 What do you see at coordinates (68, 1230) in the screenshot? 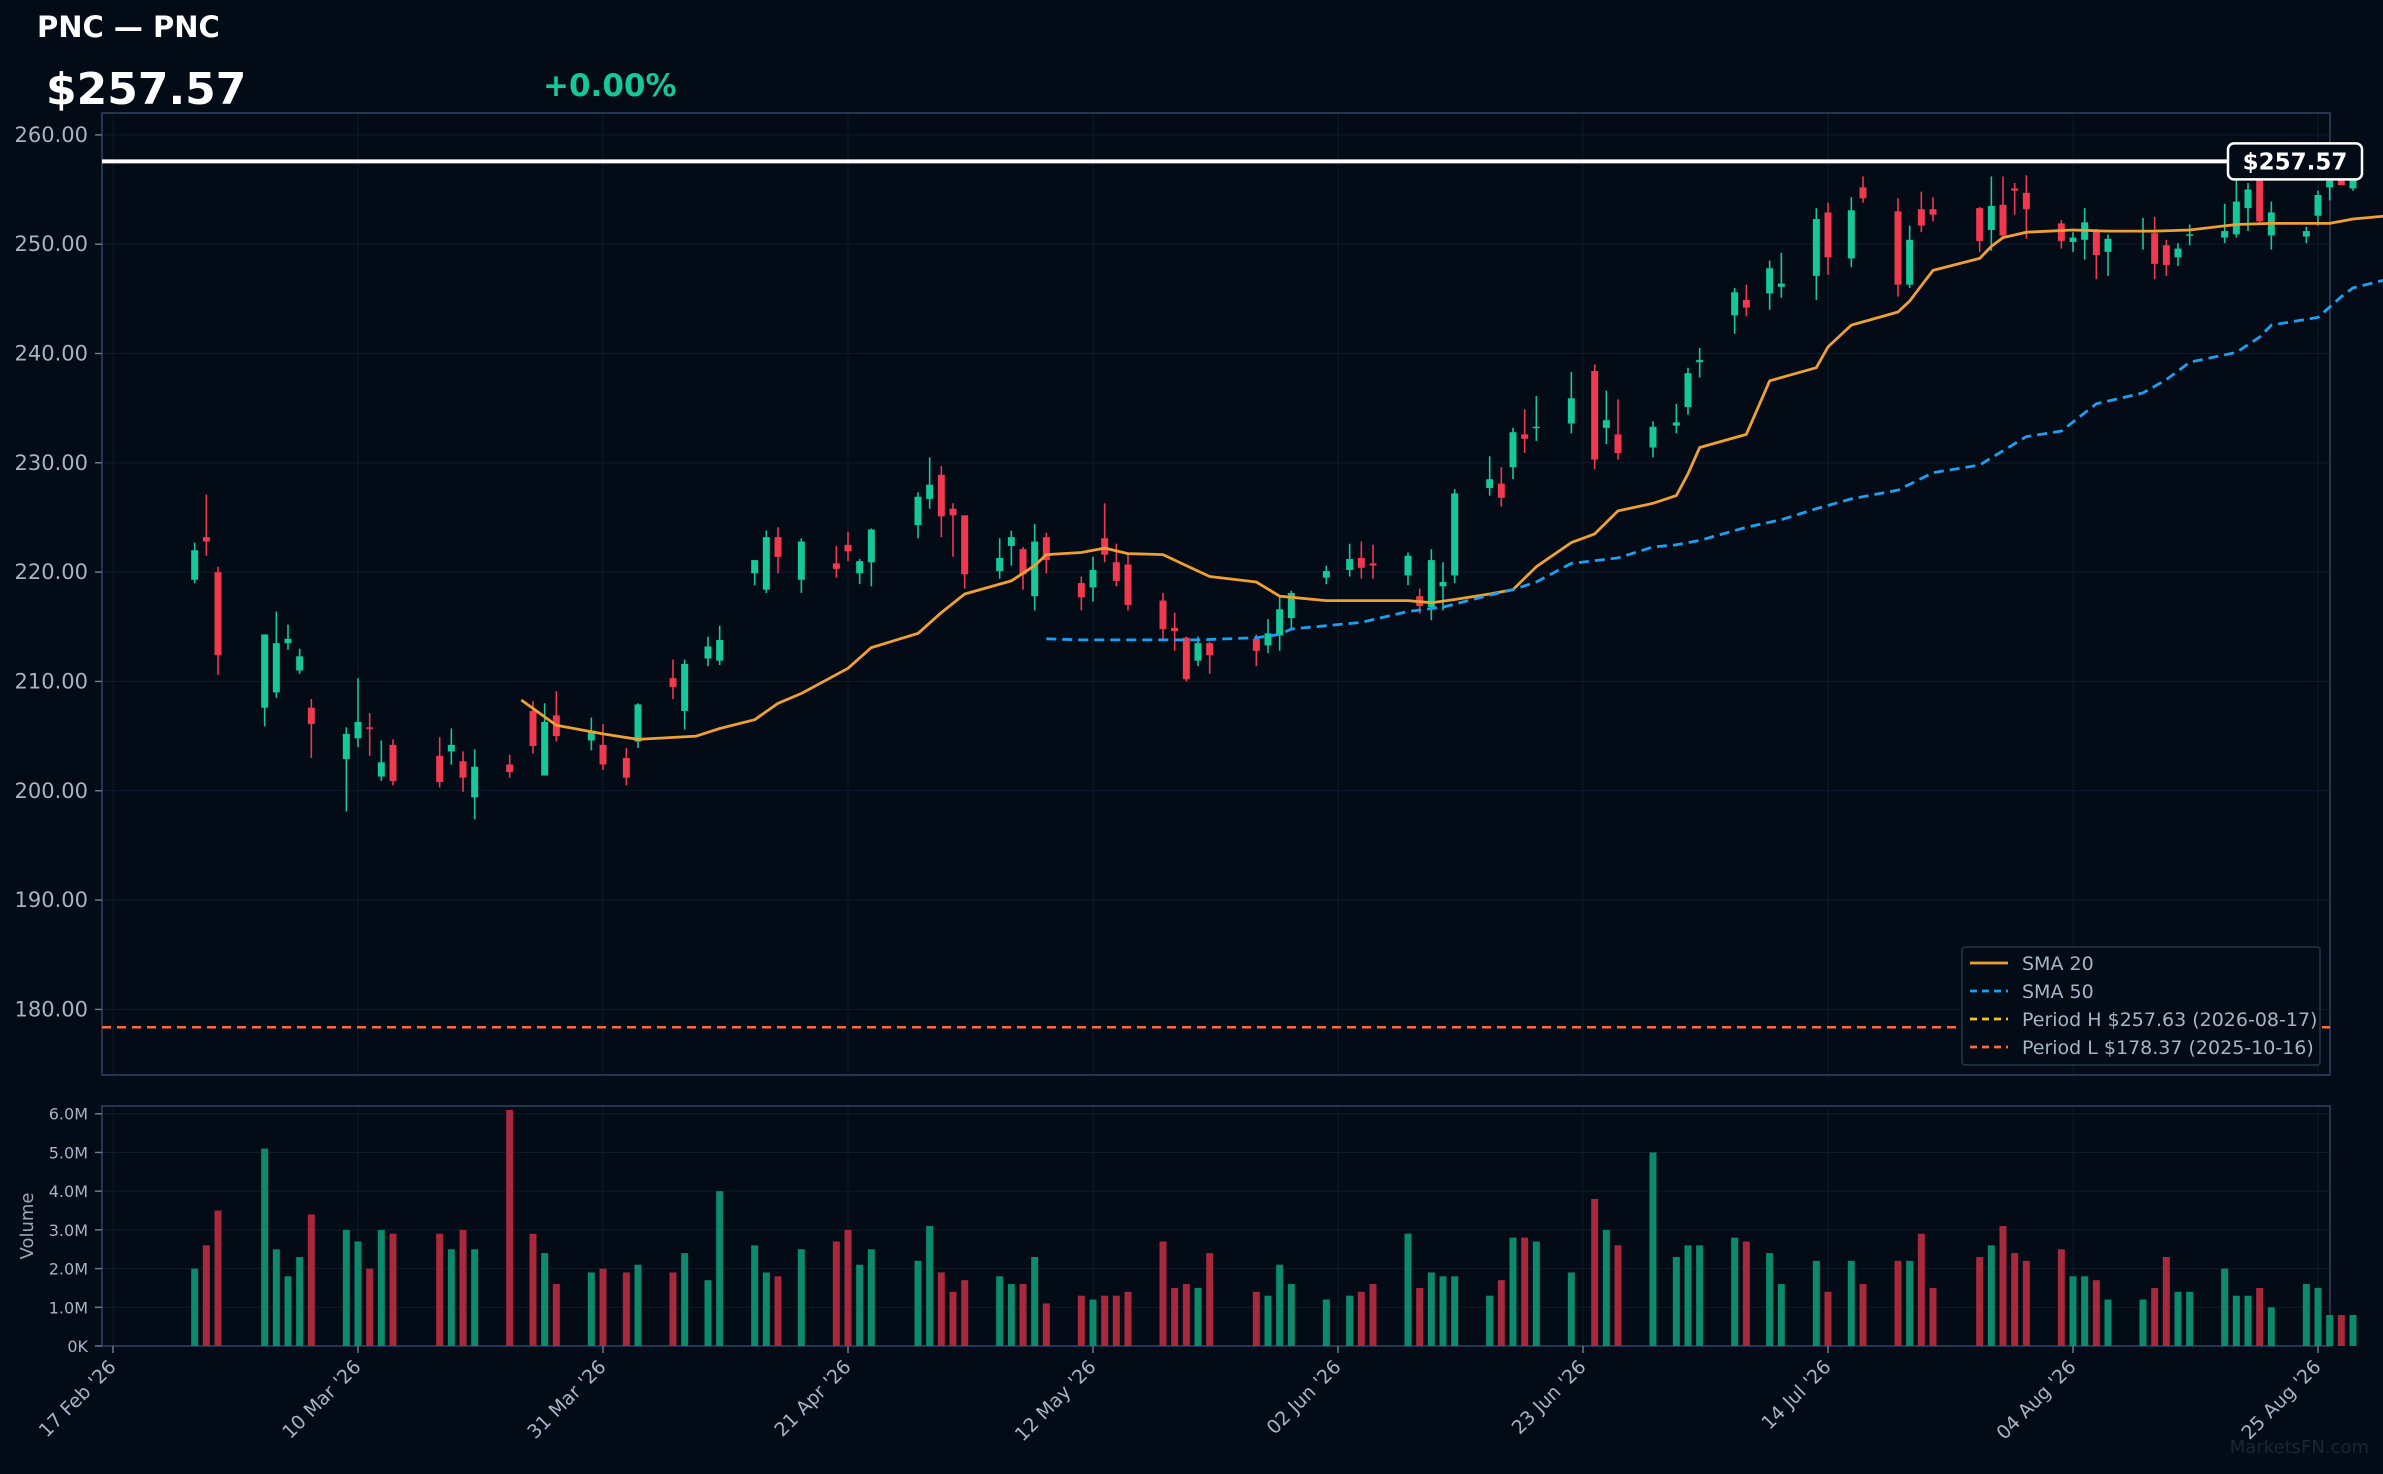
I see `volume-tick-label: 3.0M` at bounding box center [68, 1230].